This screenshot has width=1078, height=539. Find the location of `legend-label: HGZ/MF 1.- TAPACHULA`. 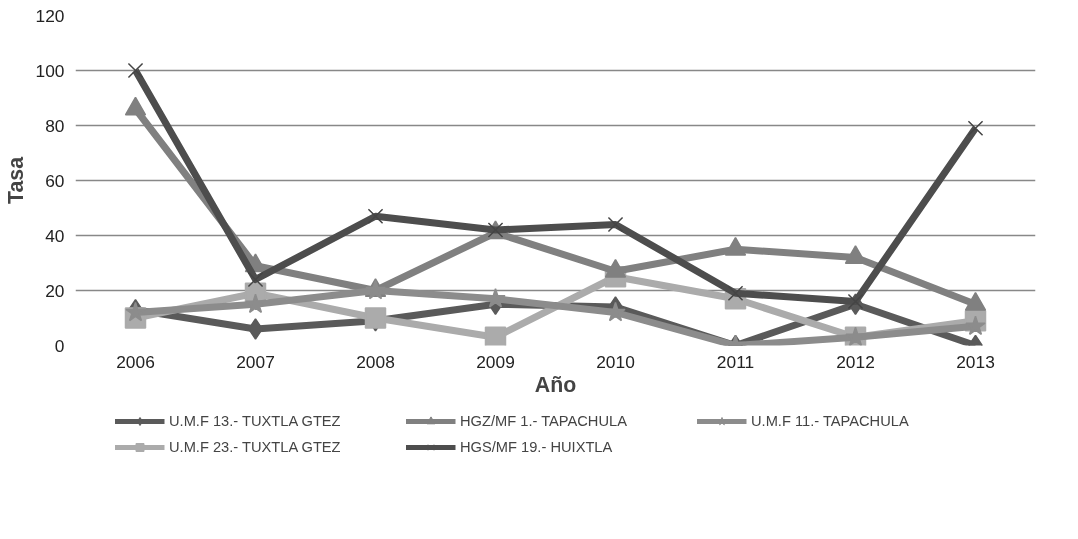

legend-label: HGZ/MF 1.- TAPACHULA is located at coordinates (544, 421).